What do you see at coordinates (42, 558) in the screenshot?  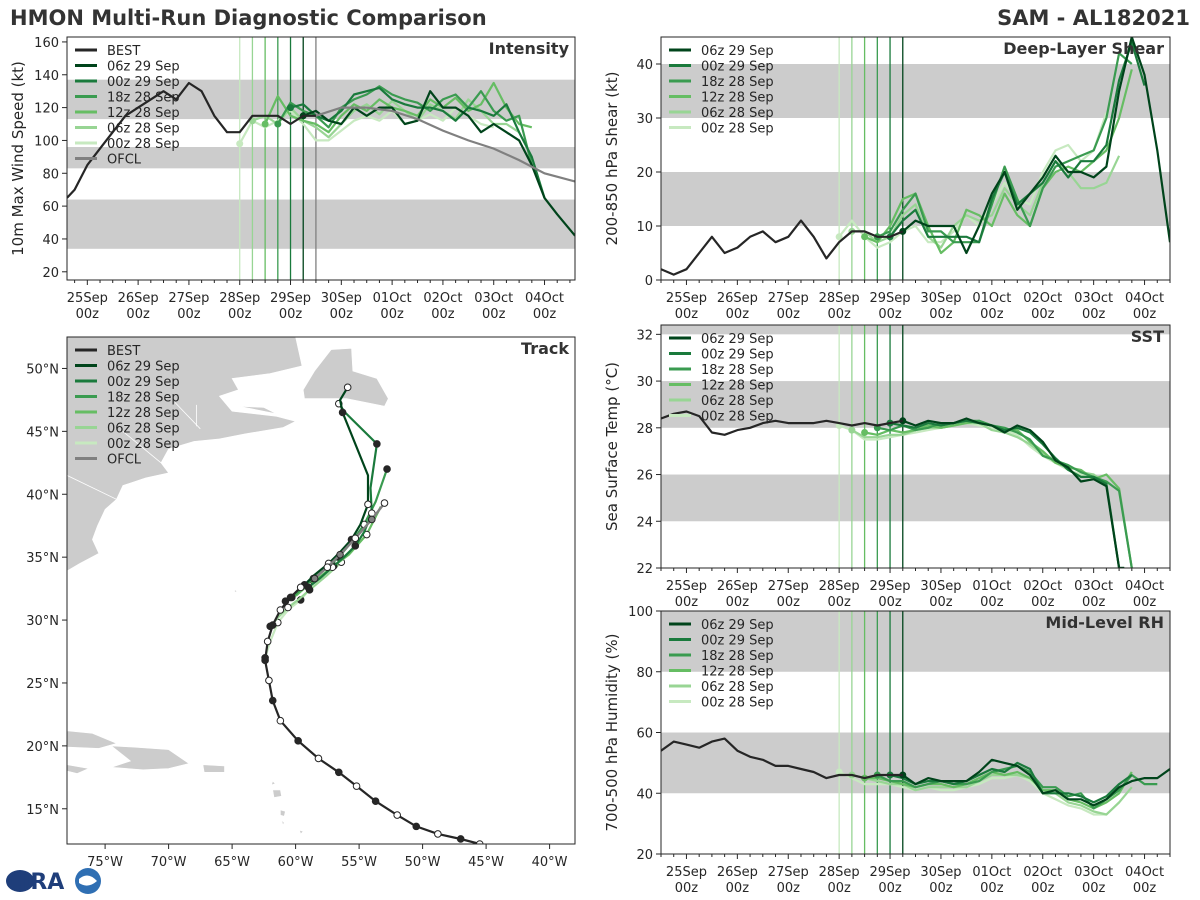 I see `y-tick-label: 35°N` at bounding box center [42, 558].